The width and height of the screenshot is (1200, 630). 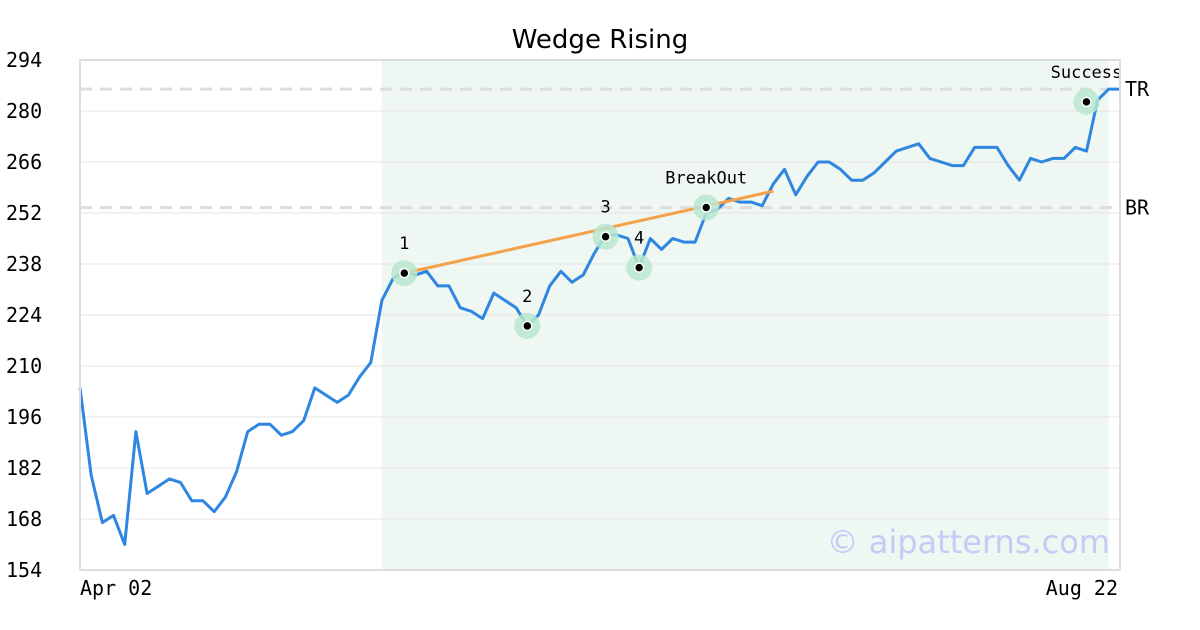 What do you see at coordinates (24, 162) in the screenshot?
I see `y-tick-label: 266` at bounding box center [24, 162].